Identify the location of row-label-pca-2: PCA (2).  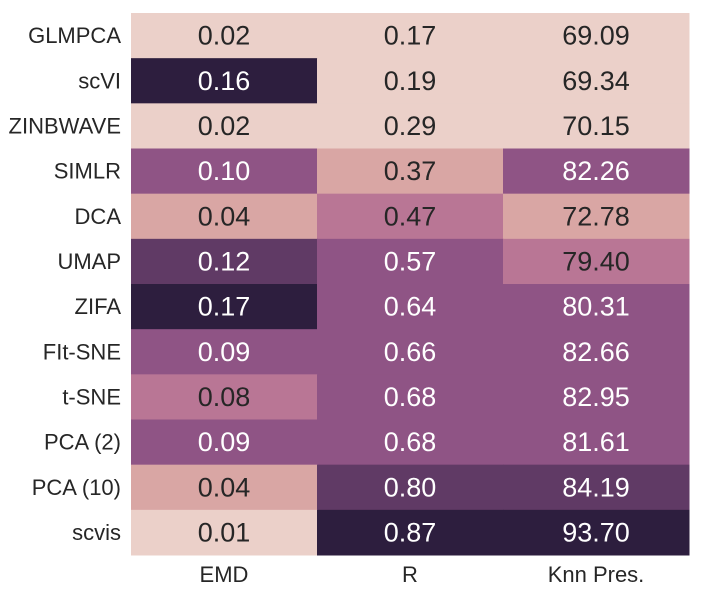
(82, 442).